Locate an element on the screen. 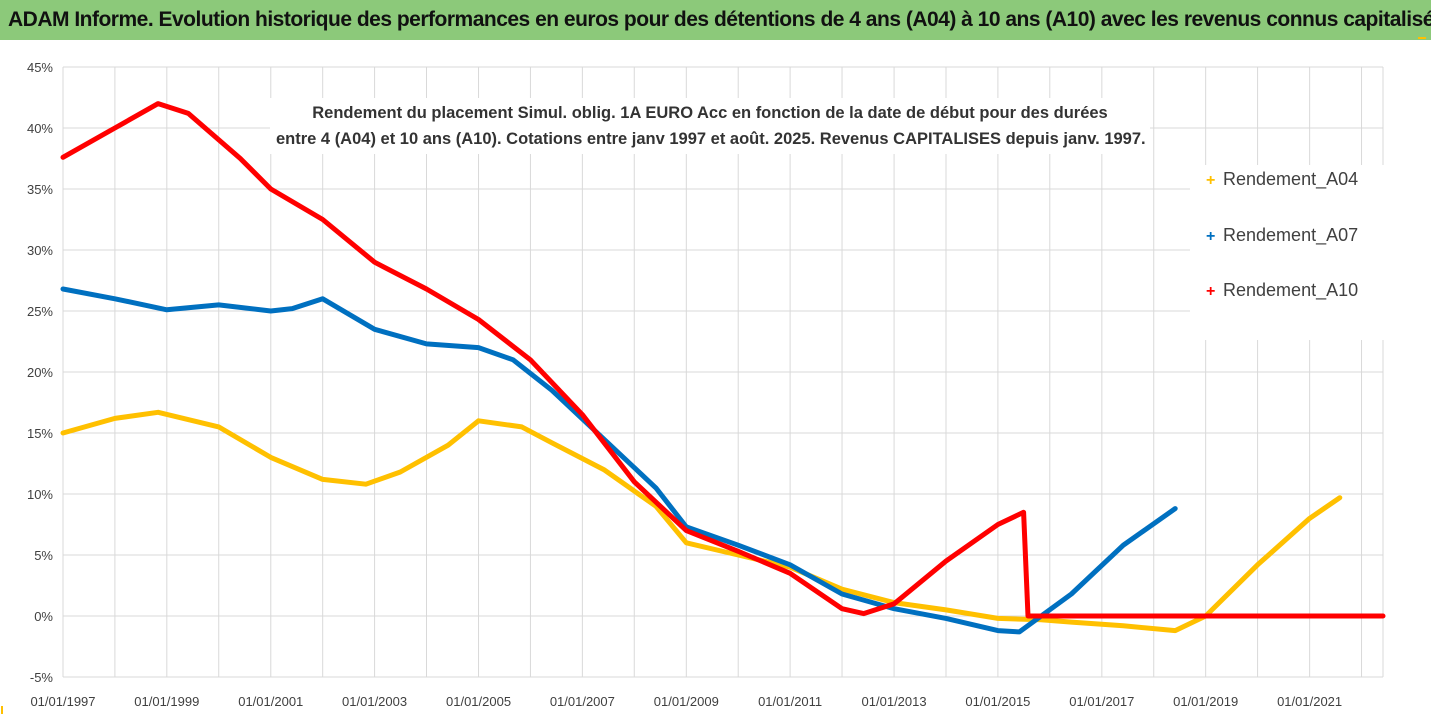 The width and height of the screenshot is (1431, 721). x-tick-label: 01/01/2013 is located at coordinates (894, 701).